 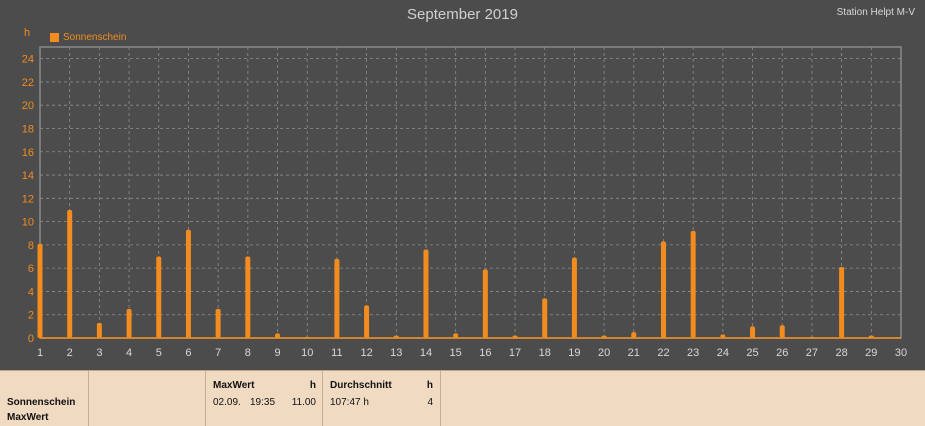 I want to click on y-tick-label: 24, so click(x=28, y=60).